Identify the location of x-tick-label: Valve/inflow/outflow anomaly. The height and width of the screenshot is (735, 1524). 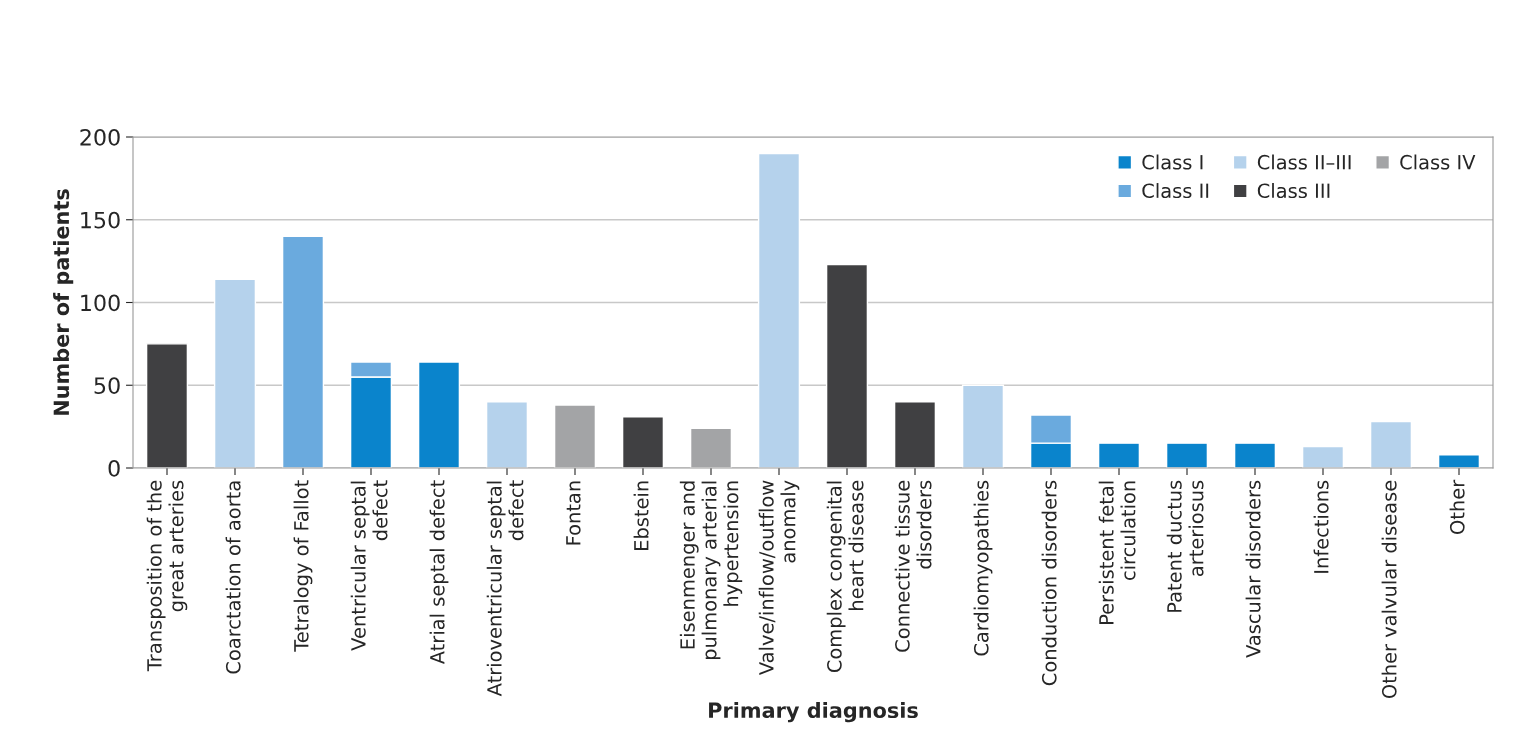
(779, 577).